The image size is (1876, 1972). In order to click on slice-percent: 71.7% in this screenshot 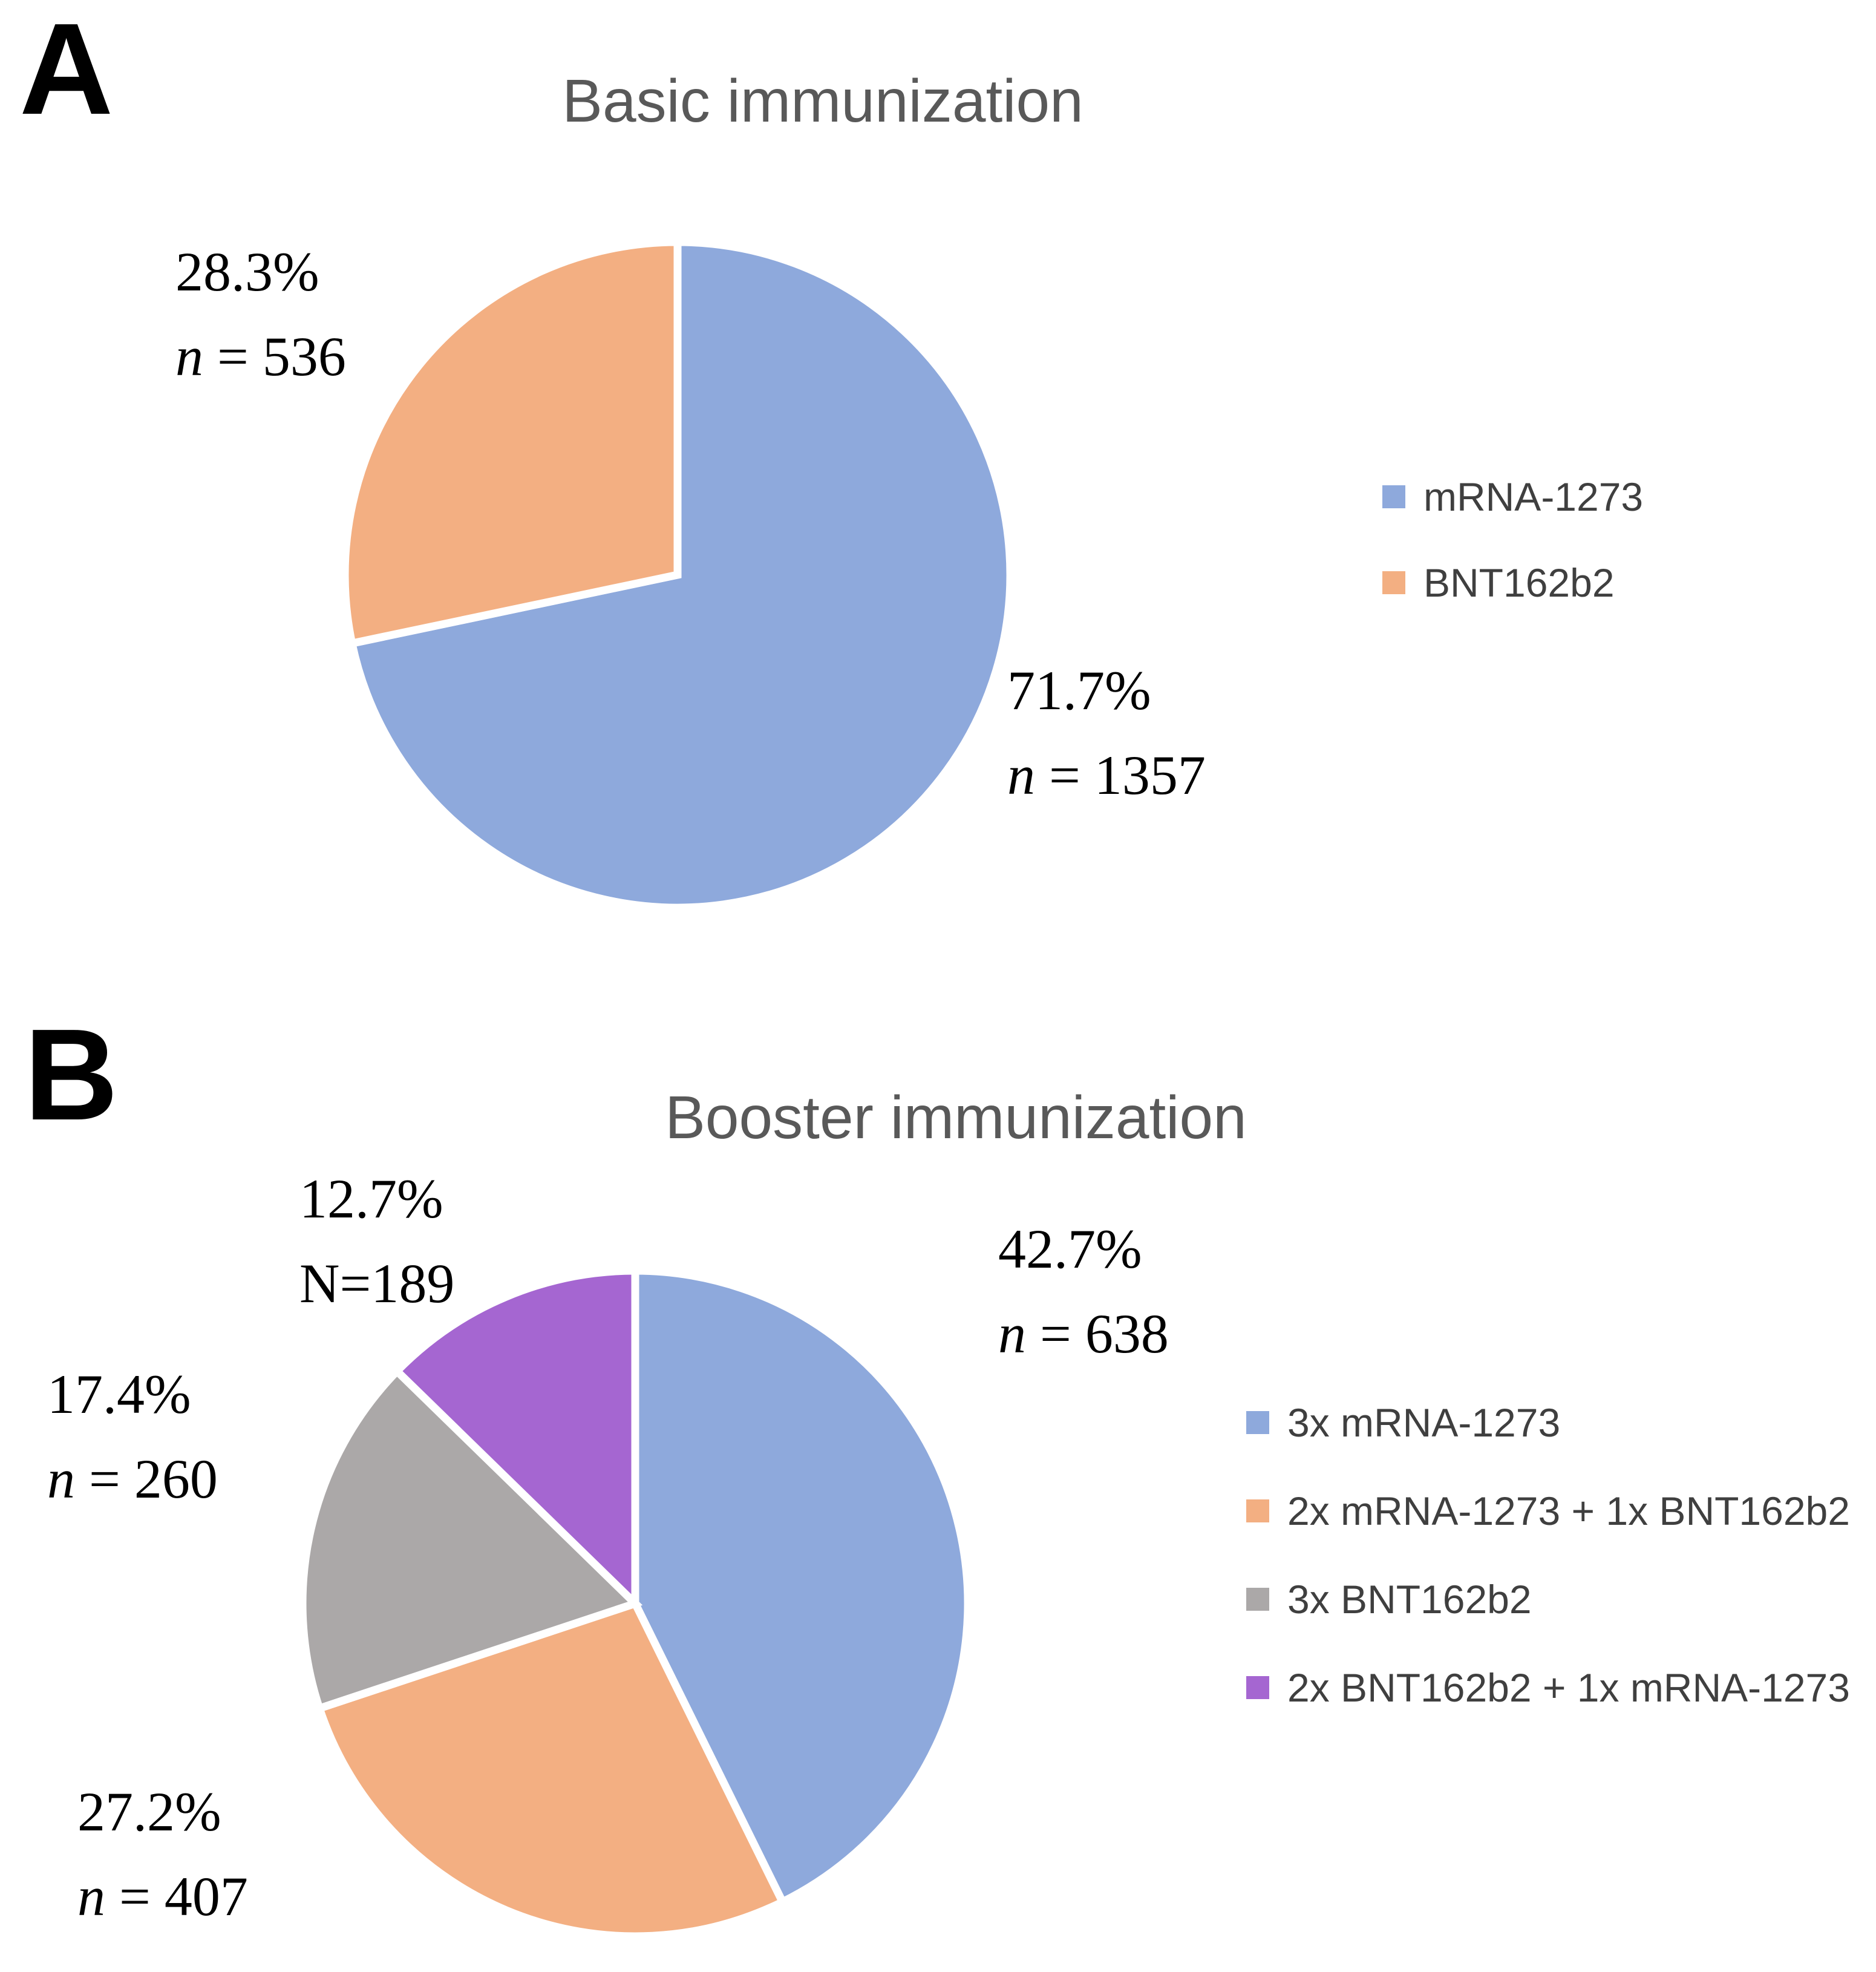, I will do `click(1079, 690)`.